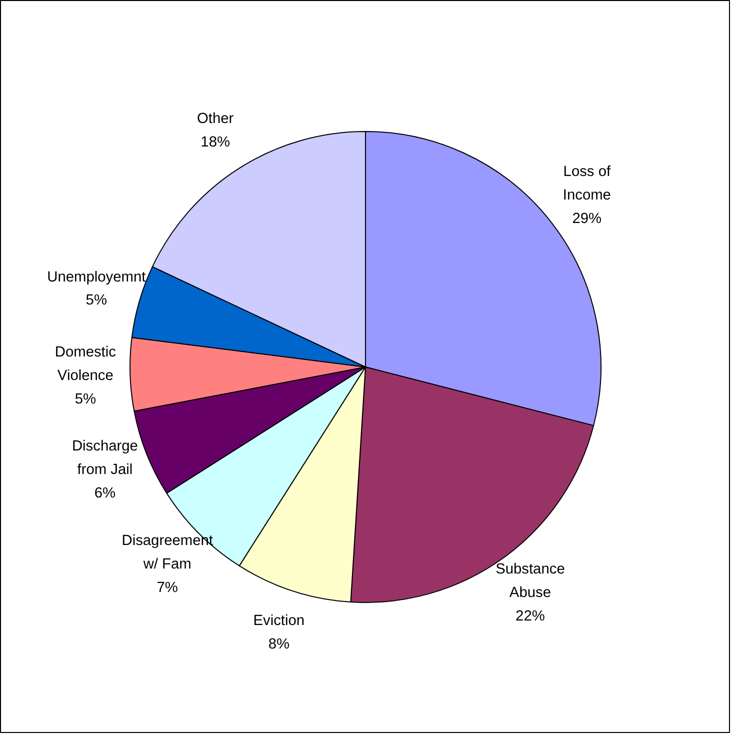 This screenshot has height=735, width=732. What do you see at coordinates (167, 588) in the screenshot?
I see `data-label: 7%` at bounding box center [167, 588].